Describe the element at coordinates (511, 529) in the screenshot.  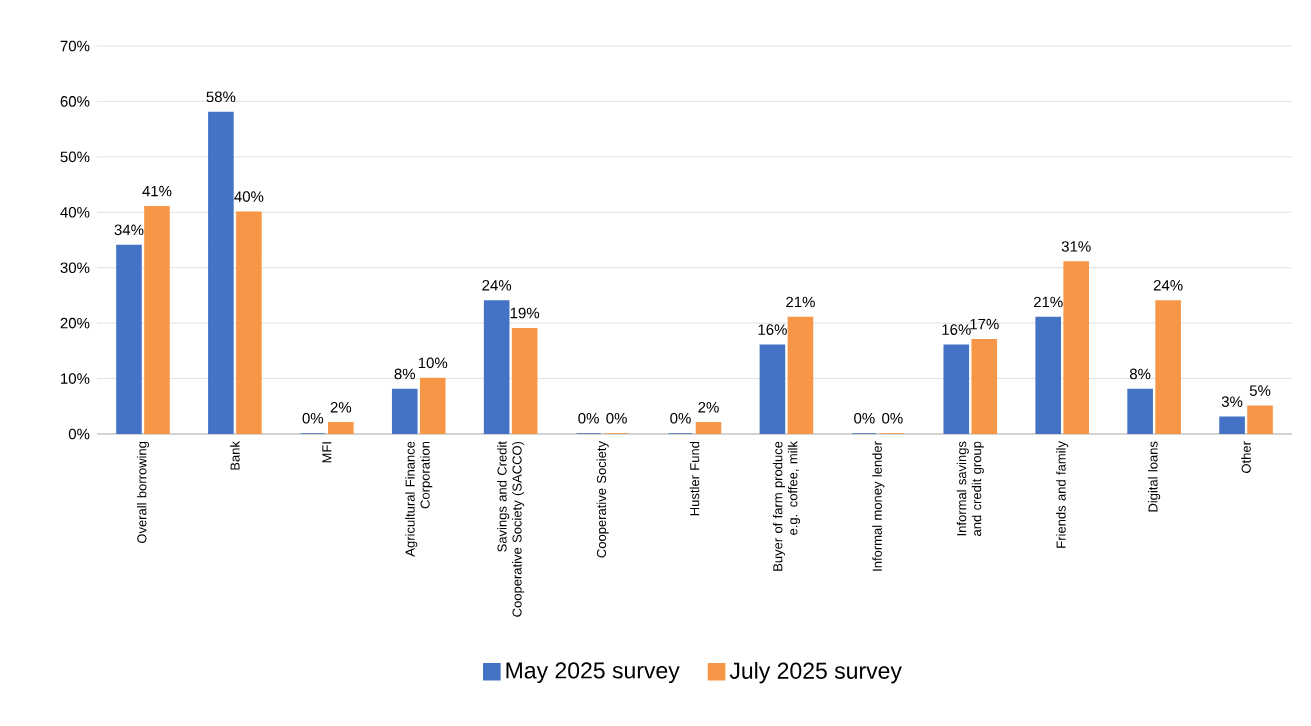
I see `x-tick-label: Savings and Credit Cooperative Society (SACCO)` at that location.